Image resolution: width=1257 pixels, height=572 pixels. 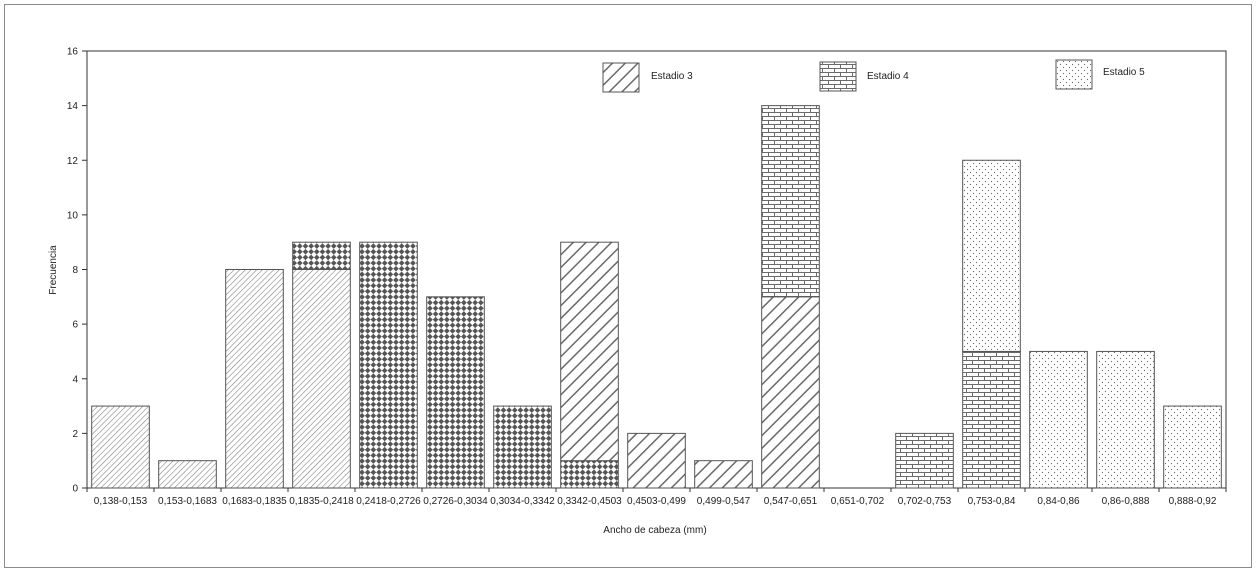 What do you see at coordinates (791, 501) in the screenshot?
I see `x-tick-label: 0,547-0,651` at bounding box center [791, 501].